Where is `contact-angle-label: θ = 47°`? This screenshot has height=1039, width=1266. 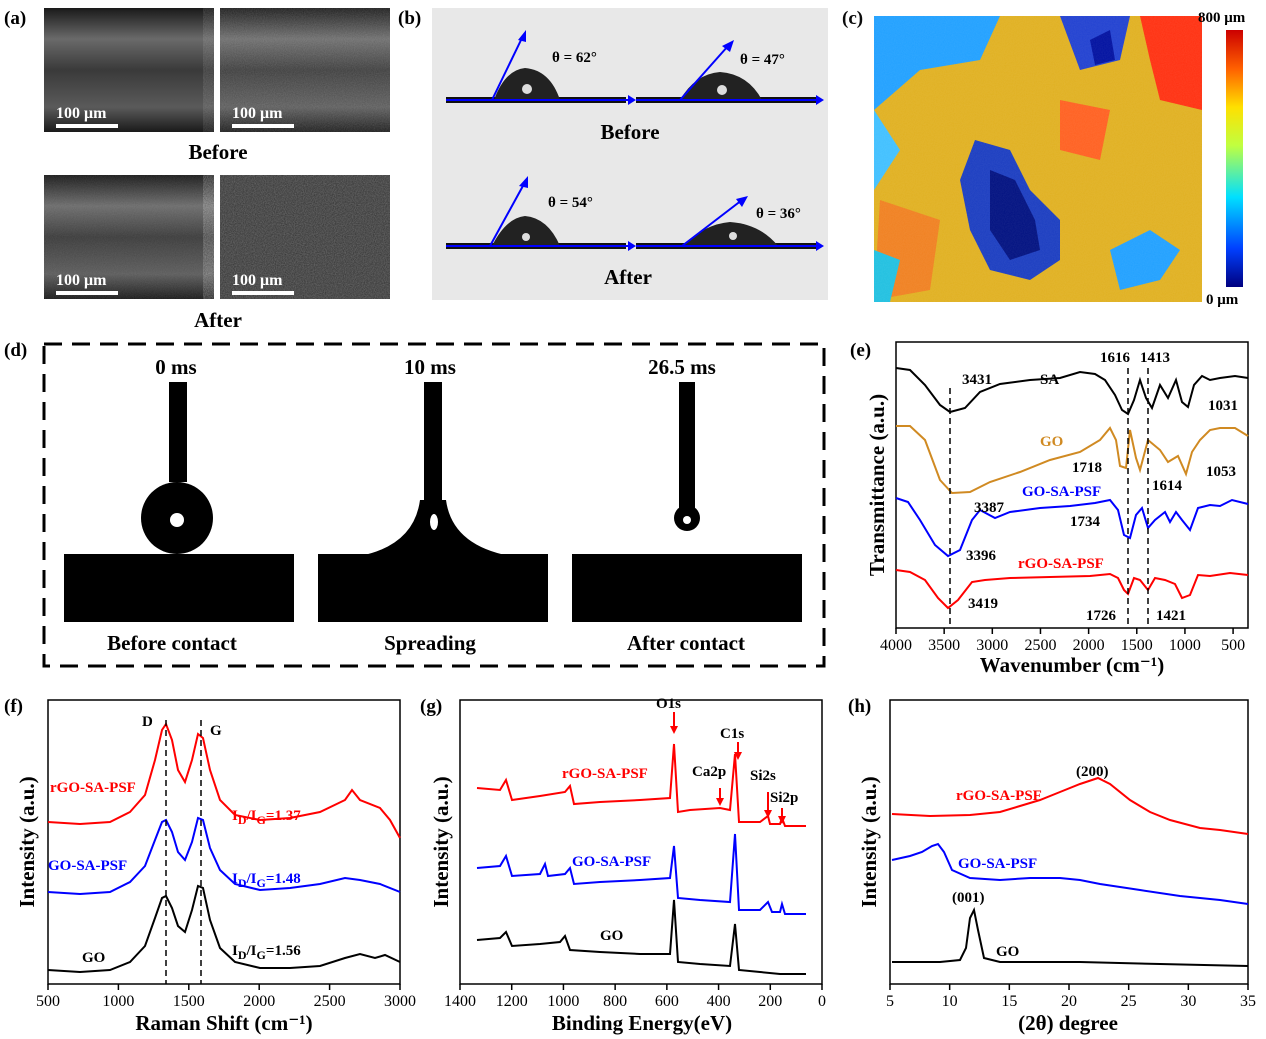
contact-angle-label: θ = 47° is located at coordinates (762, 60).